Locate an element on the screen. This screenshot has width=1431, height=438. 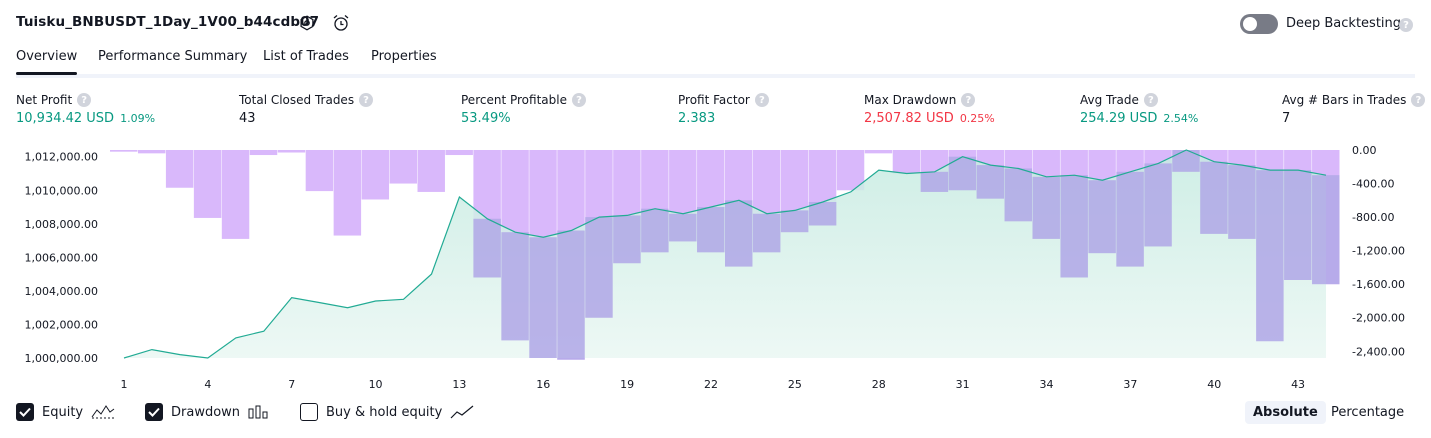
metric-max-drawdown: Max Drawdown? 2,507.82 USD 0.25% is located at coordinates (929, 109).